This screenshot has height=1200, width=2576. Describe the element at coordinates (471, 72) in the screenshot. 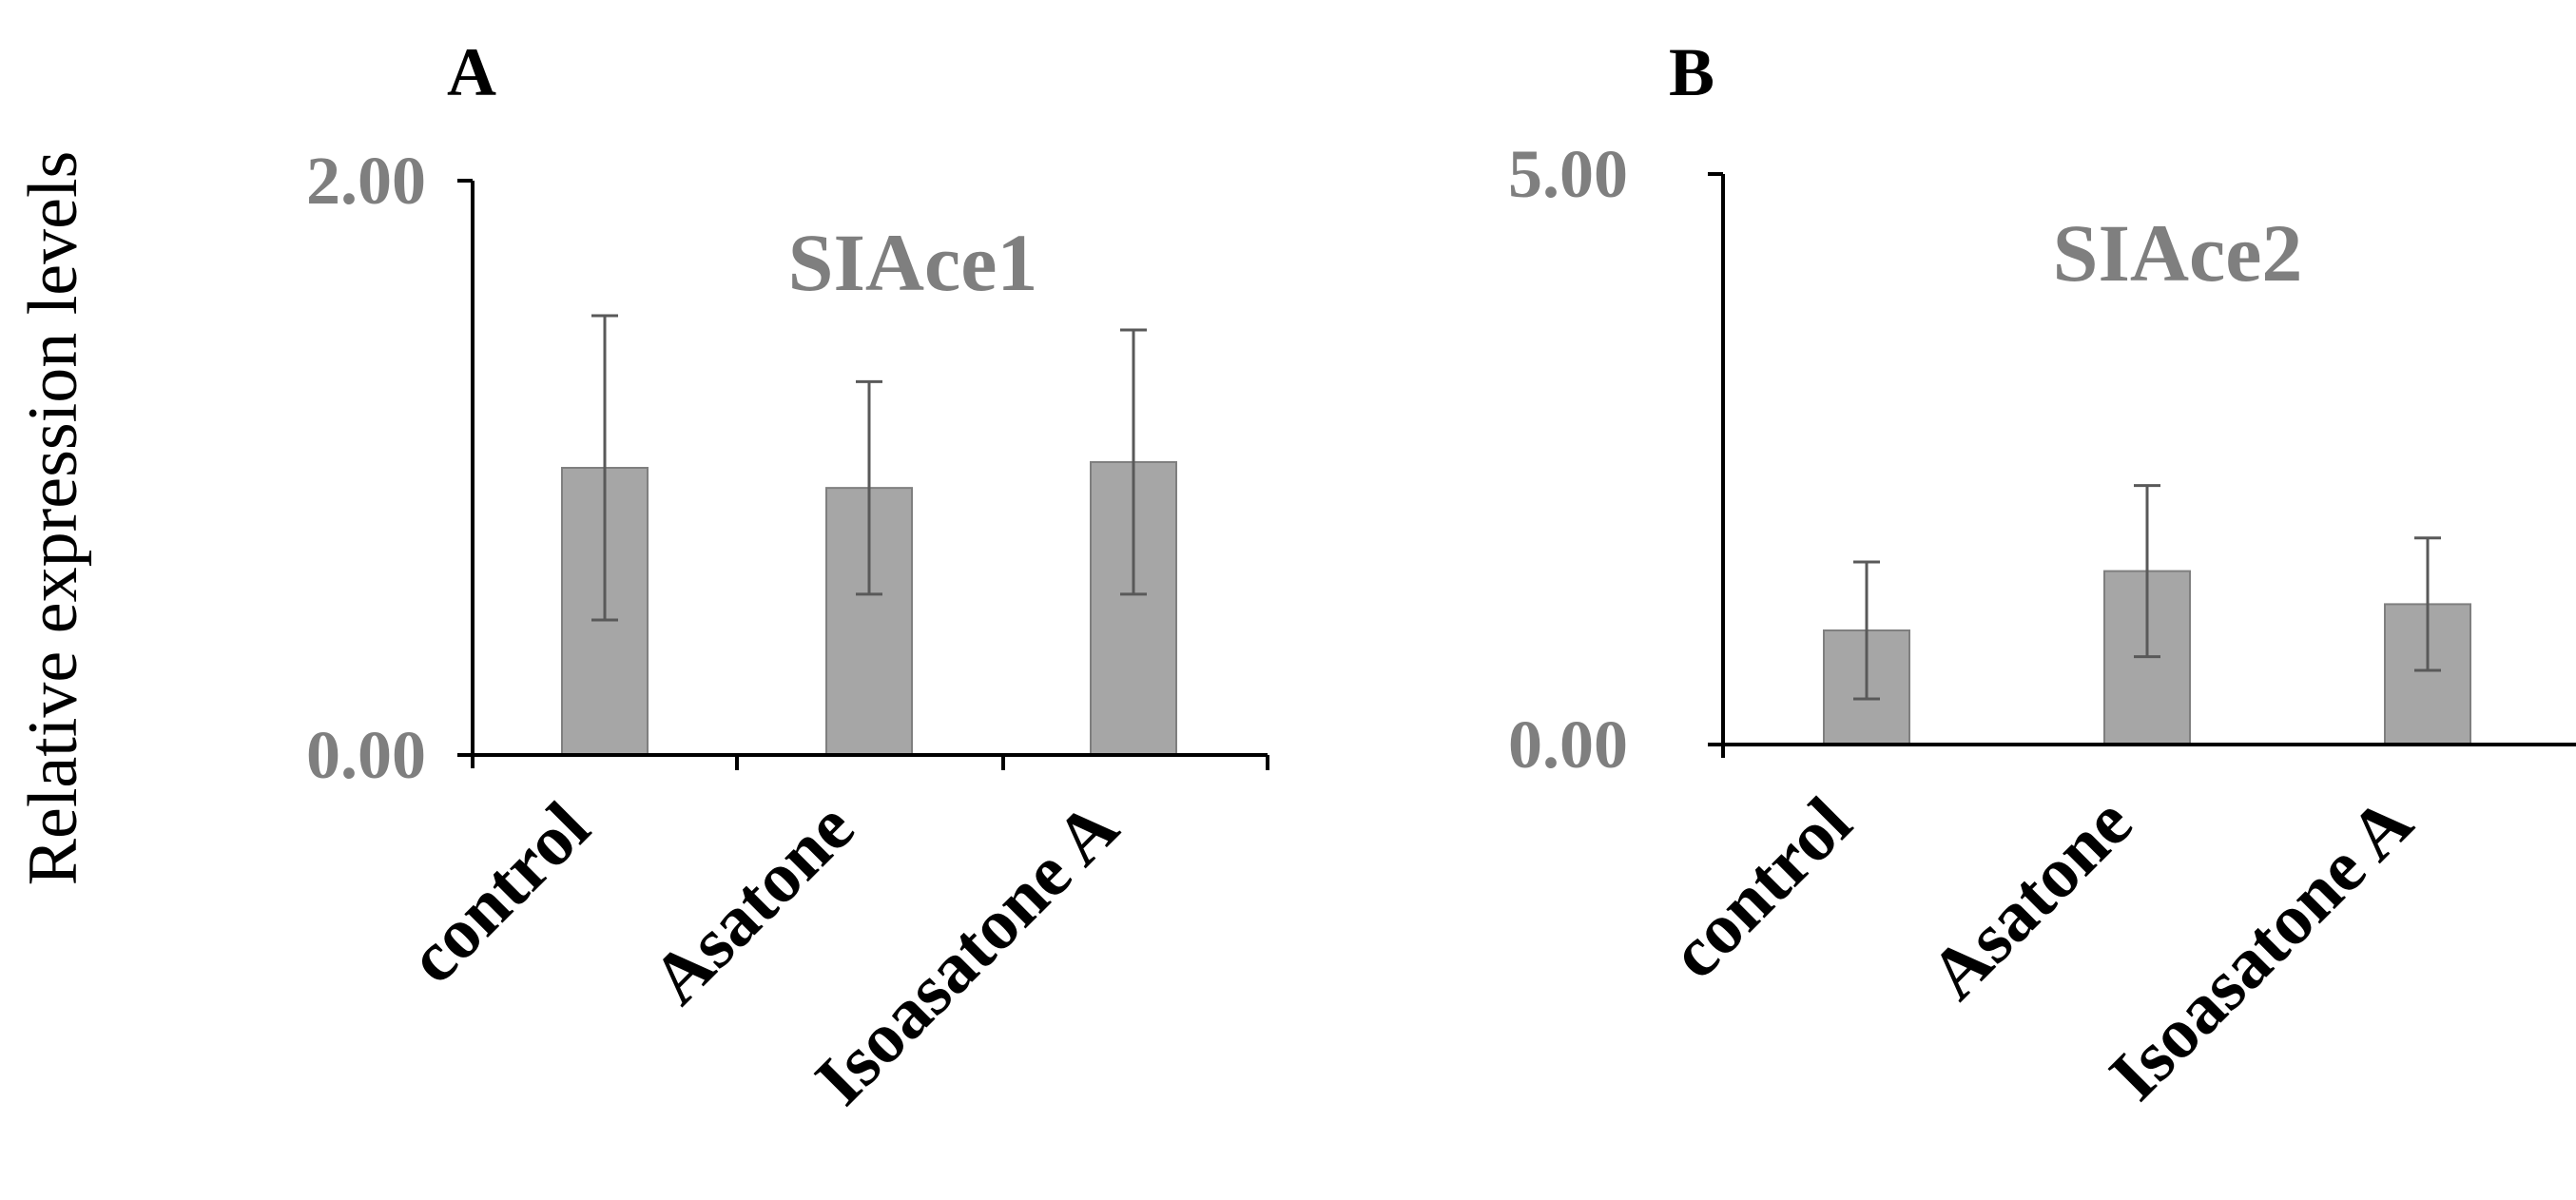

I see `panel-letter-a: A` at that location.